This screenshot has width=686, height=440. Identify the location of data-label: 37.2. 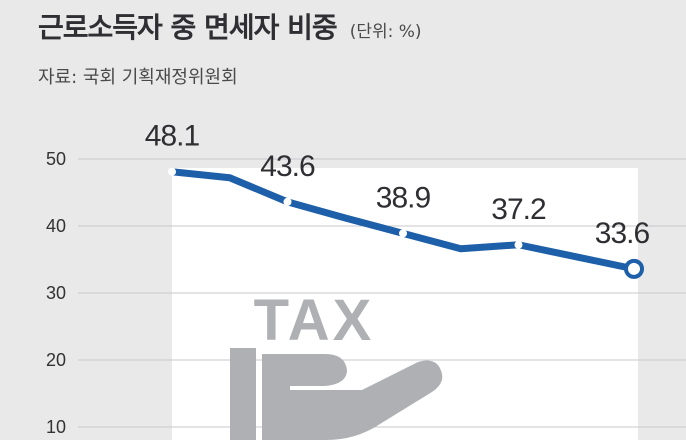
(518, 209).